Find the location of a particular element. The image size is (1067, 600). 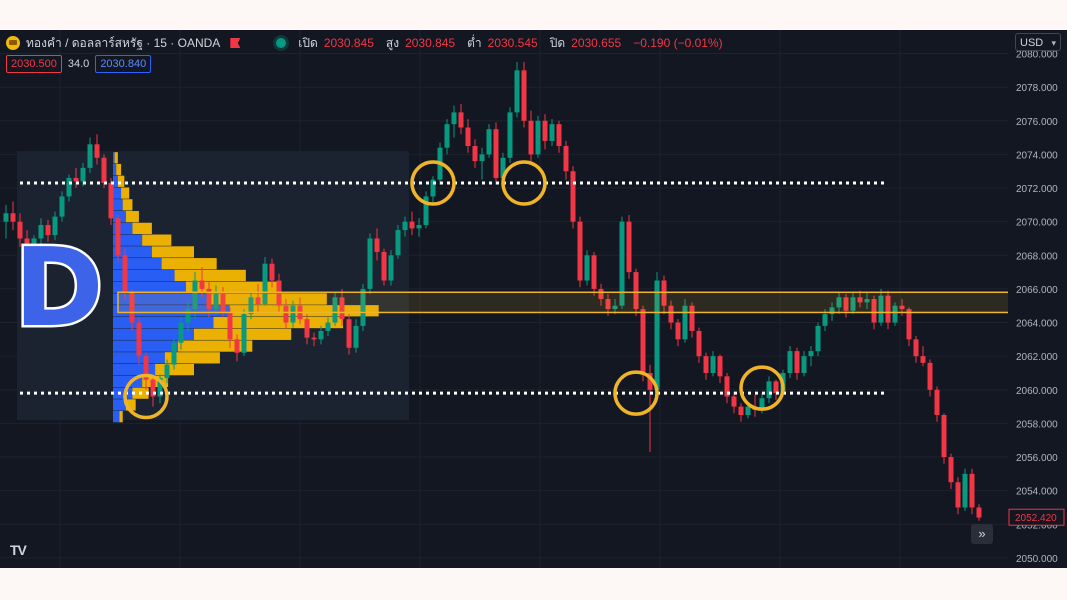

double-chevron-right-icon: » is located at coordinates (982, 533).